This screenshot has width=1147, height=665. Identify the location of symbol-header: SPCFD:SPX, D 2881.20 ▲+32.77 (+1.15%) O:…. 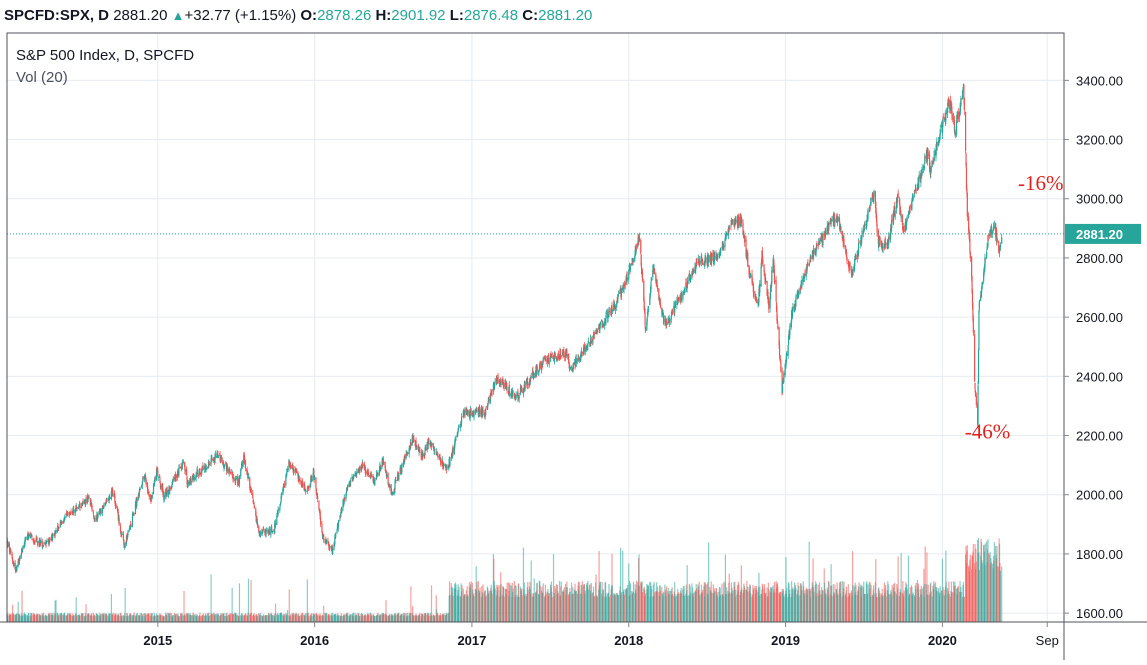
(298, 15).